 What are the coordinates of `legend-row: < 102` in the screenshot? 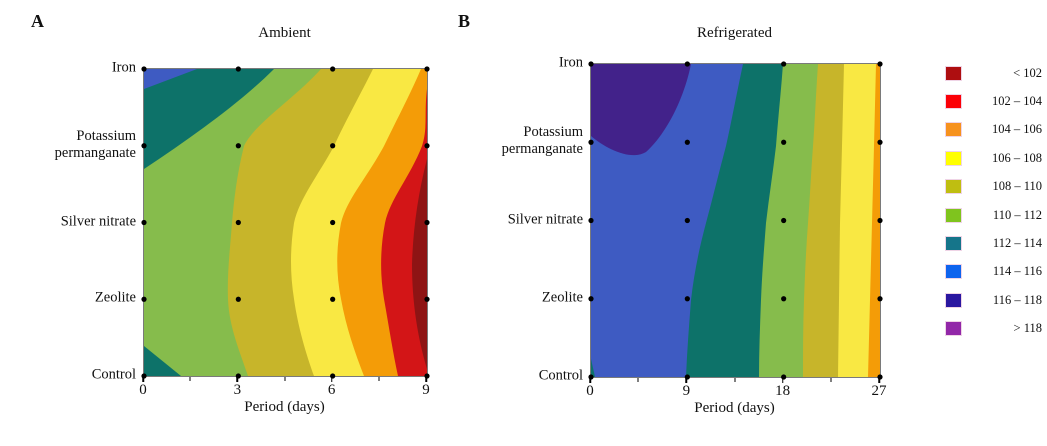 It's located at (993, 73).